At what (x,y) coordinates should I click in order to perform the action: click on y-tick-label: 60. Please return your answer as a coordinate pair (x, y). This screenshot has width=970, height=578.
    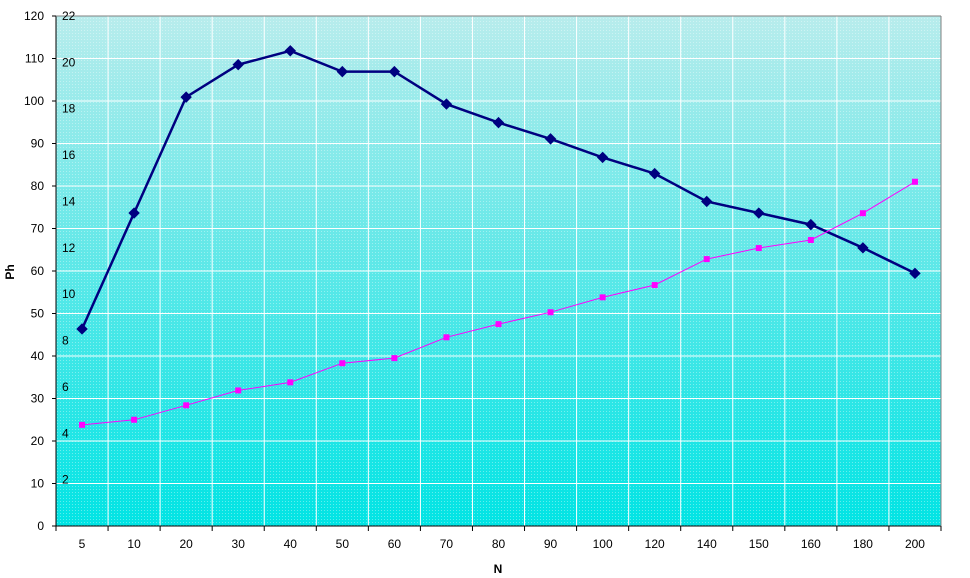
    Looking at the image, I should click on (38, 271).